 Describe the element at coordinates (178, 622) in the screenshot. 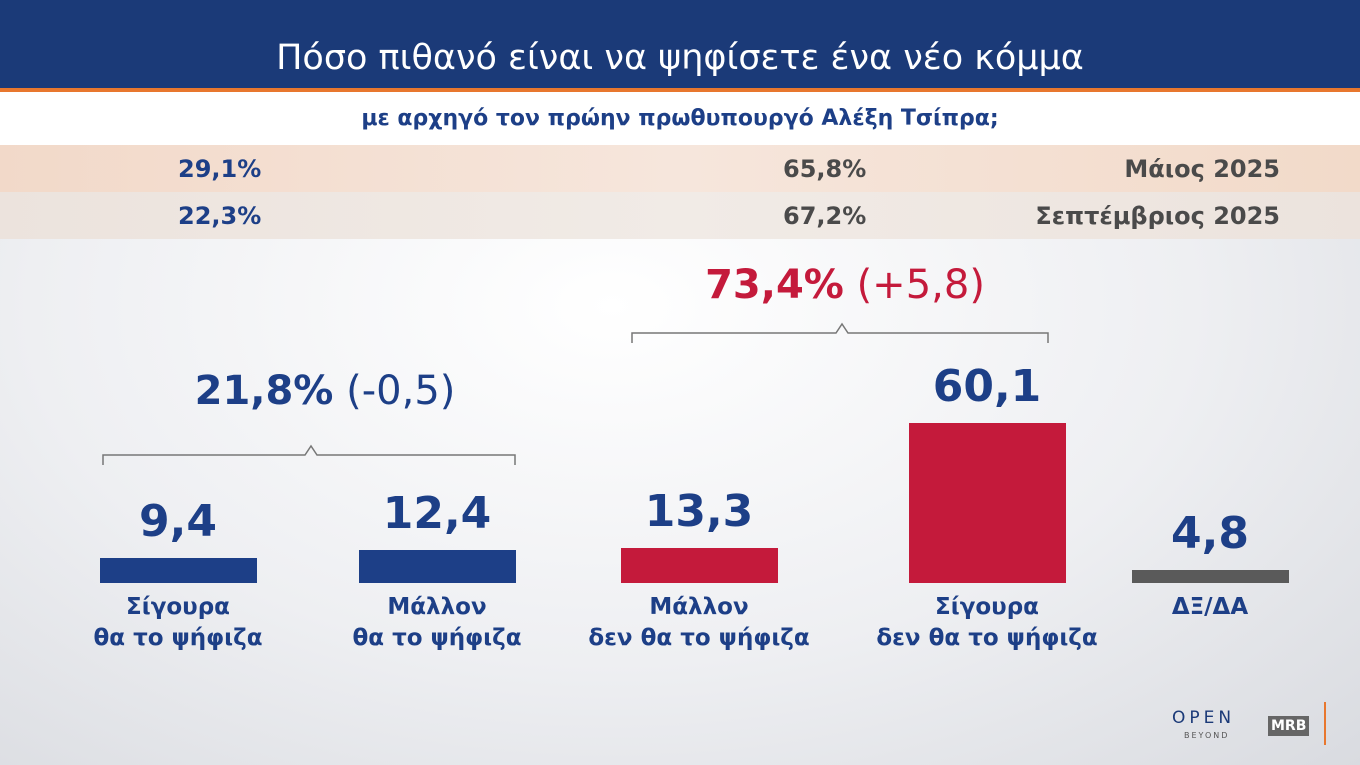

I see `category-label: Σίγουρα θα το ψήφιζα` at that location.